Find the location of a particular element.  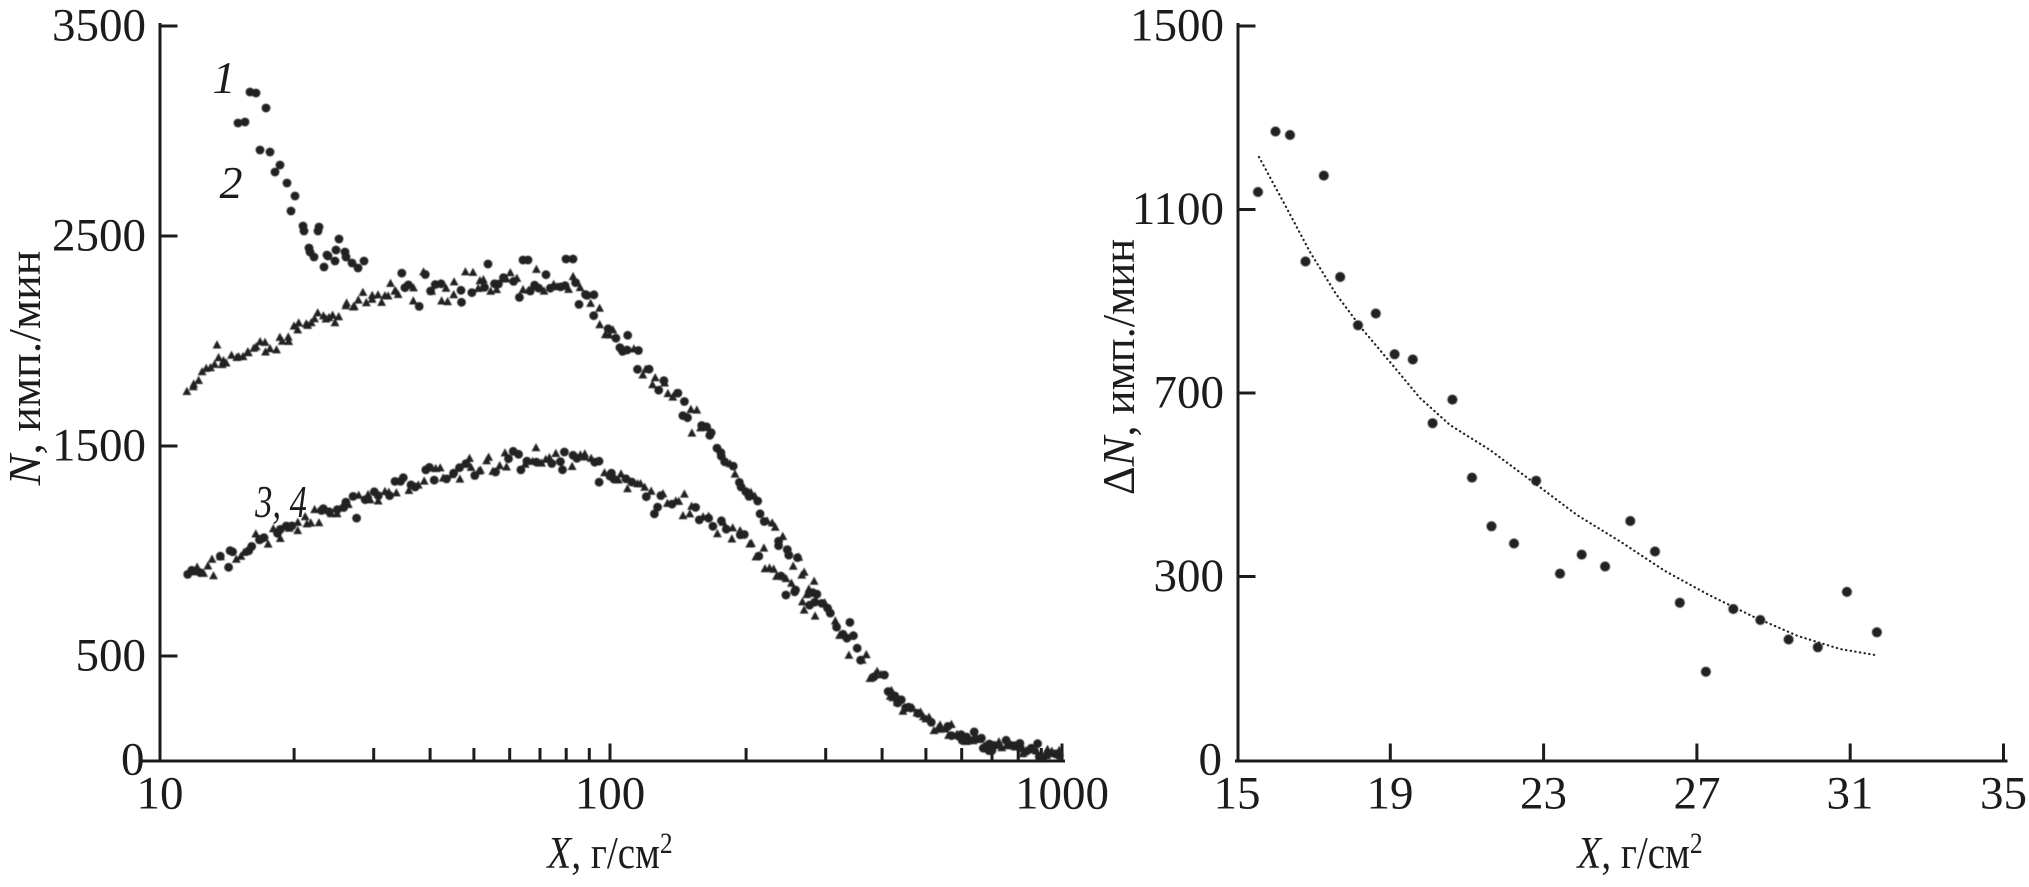

svg-text: N, имп./мин is located at coordinates (25, 369).